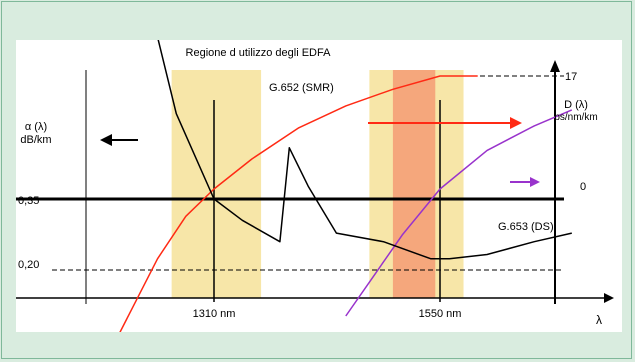 The width and height of the screenshot is (635, 362). I want to click on left-tick-020: 0,20, so click(28, 265).